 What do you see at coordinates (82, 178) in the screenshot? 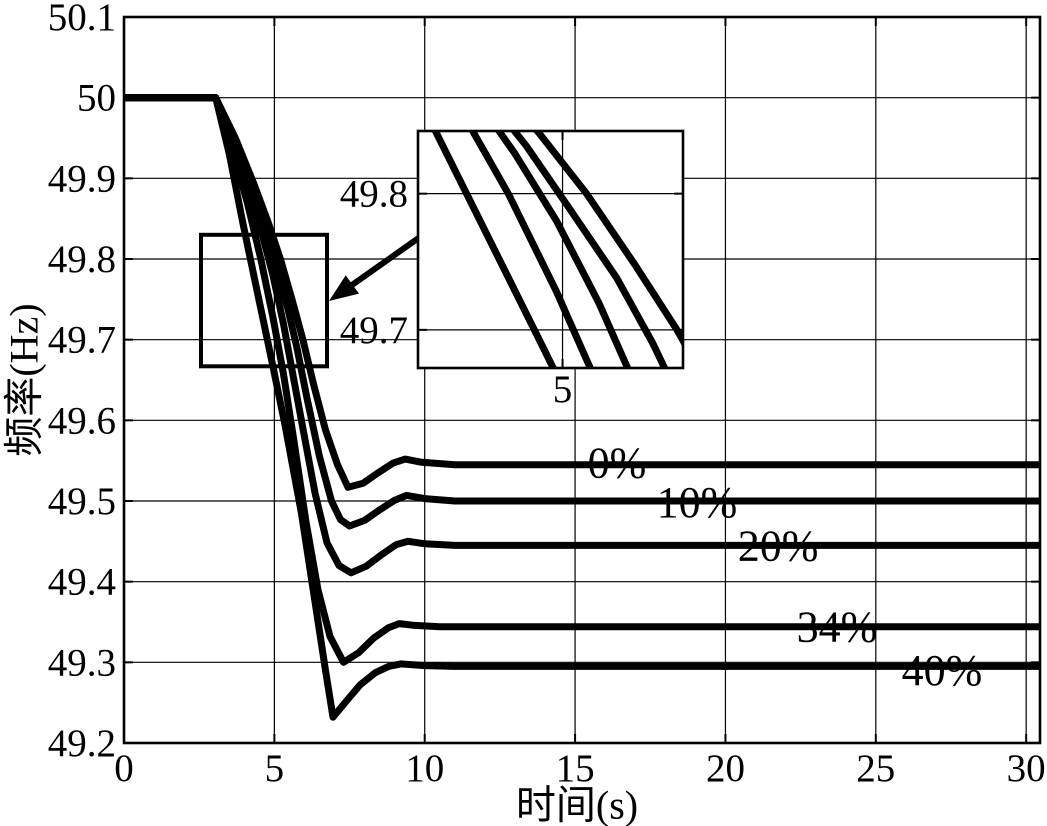
I see `y-tick-label: 49.9` at bounding box center [82, 178].